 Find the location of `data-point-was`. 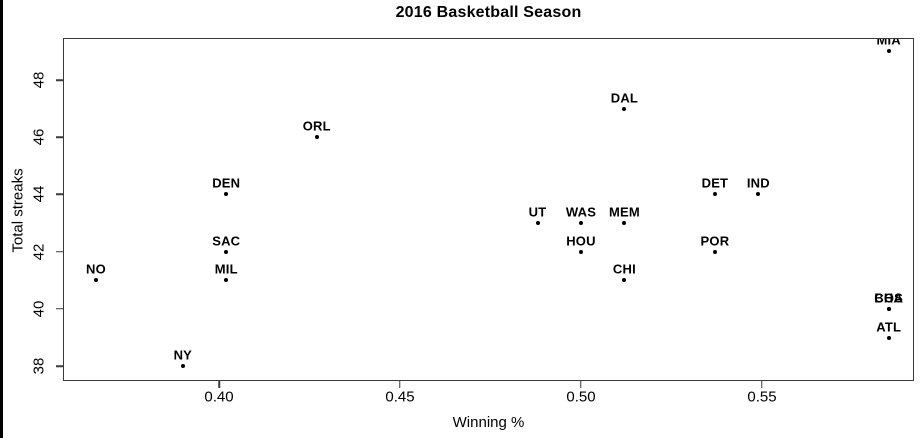

data-point-was is located at coordinates (580, 223).